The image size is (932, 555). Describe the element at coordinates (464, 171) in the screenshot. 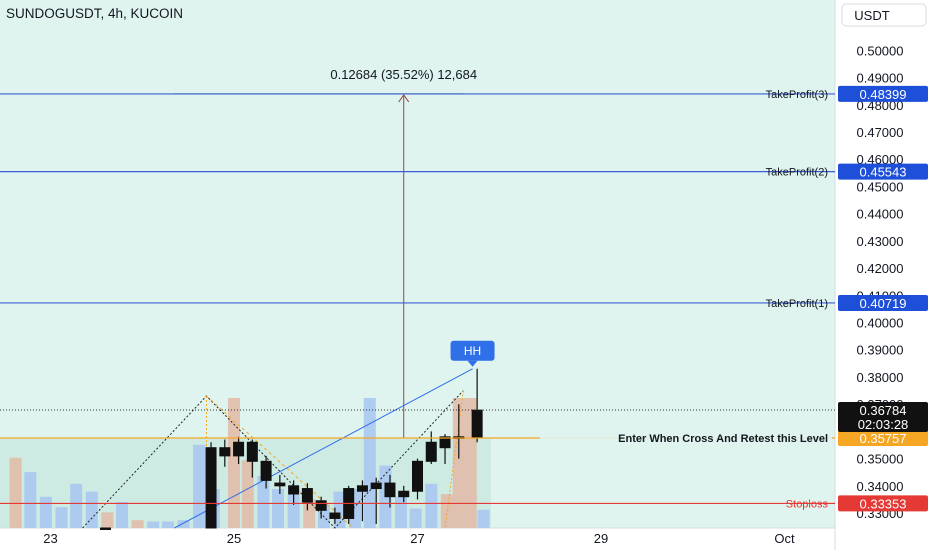

I see `take-profit-2: TakeProfit(2) 0.45543` at that location.